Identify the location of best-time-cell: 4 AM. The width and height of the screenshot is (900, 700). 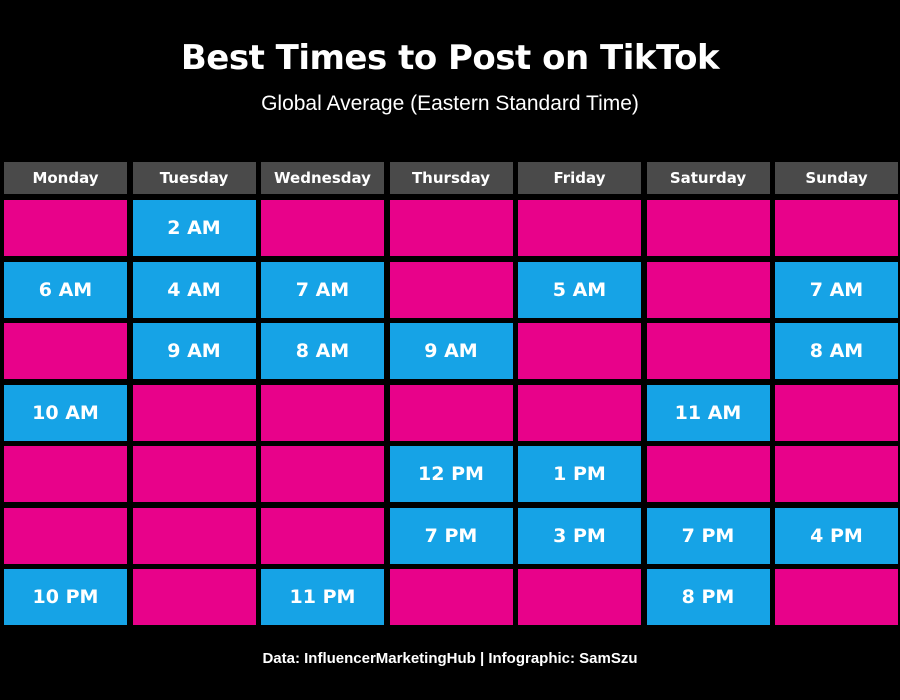
(194, 289).